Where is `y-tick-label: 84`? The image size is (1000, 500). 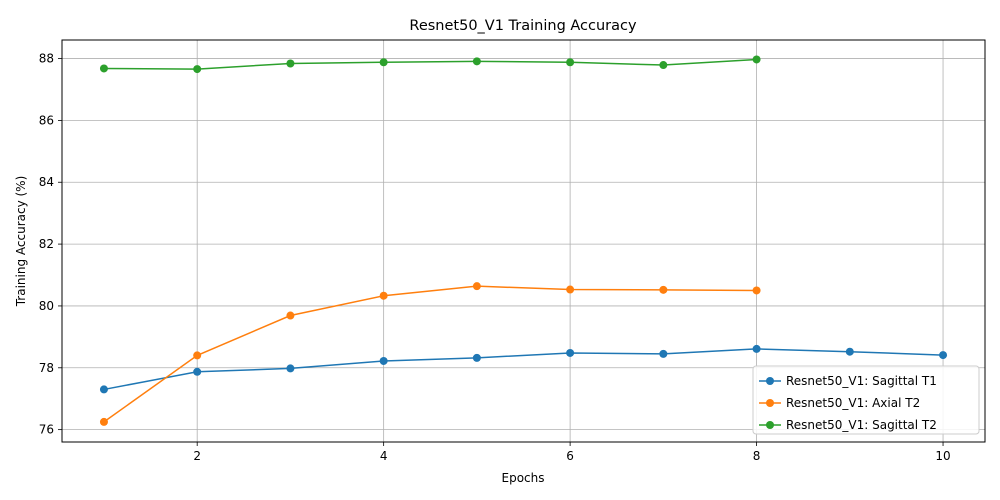
y-tick-label: 84 is located at coordinates (46, 182).